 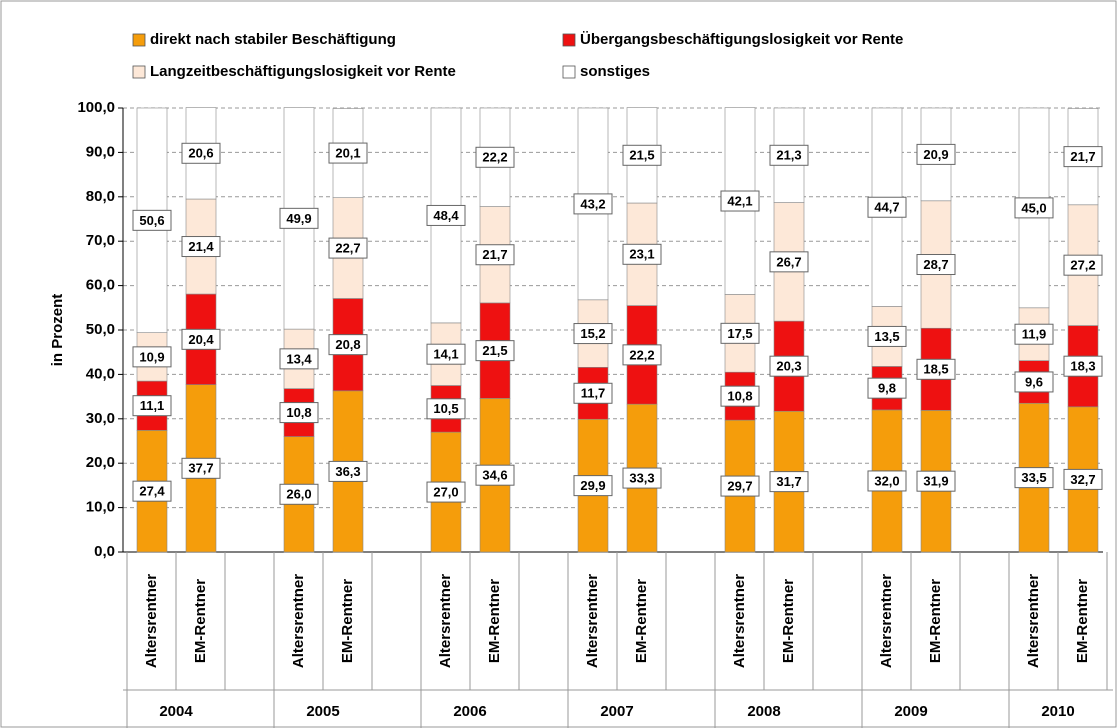 What do you see at coordinates (57, 330) in the screenshot?
I see `y-axis-label: in Prozent` at bounding box center [57, 330].